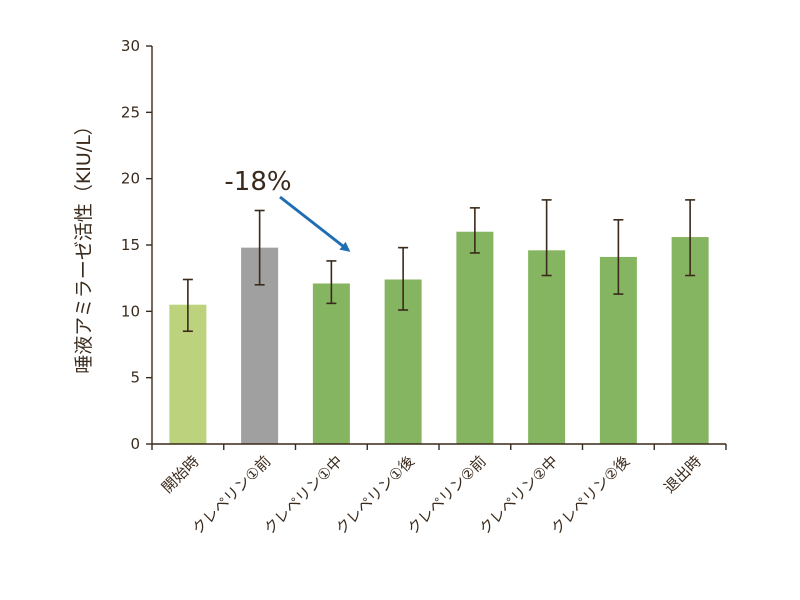 This screenshot has width=800, height=600. I want to click on annotation-layer: -18%, so click(287, 209).